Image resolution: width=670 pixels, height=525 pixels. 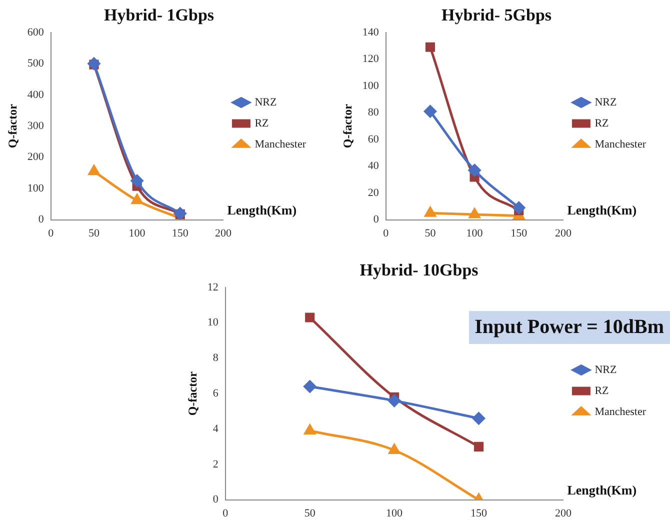 What do you see at coordinates (371, 32) in the screenshot?
I see `y-tick-label: 140` at bounding box center [371, 32].